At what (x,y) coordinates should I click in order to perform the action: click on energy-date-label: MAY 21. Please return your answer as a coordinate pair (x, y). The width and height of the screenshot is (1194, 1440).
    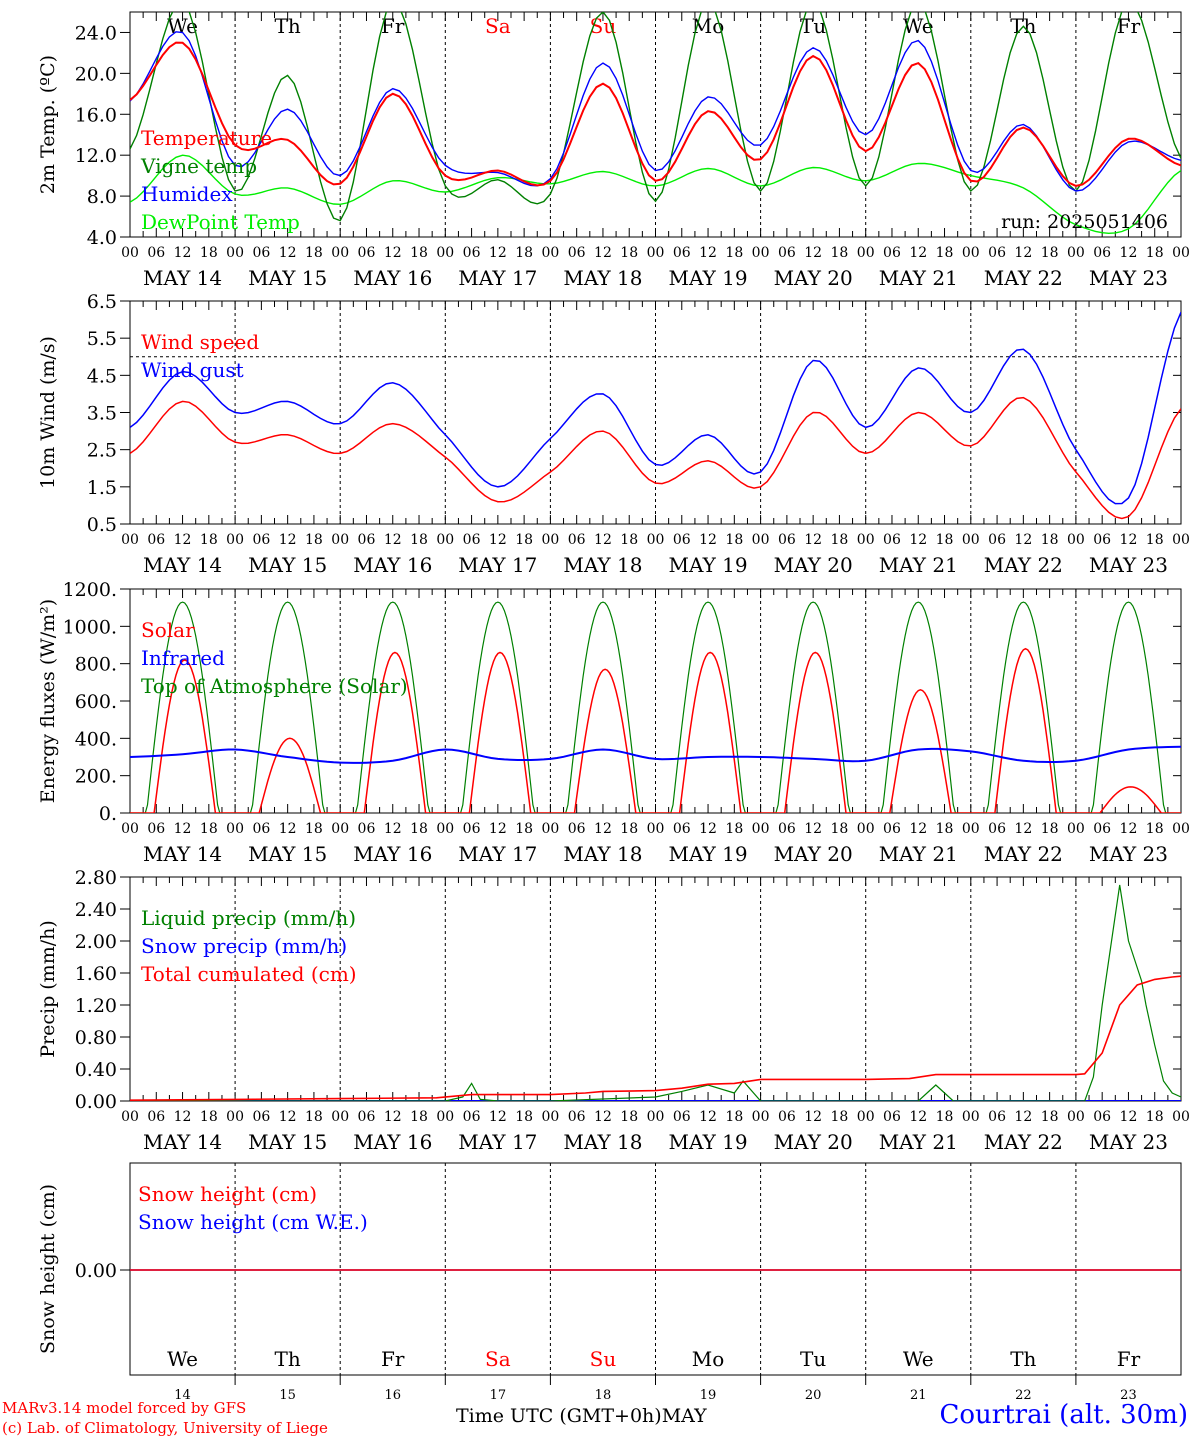
    Looking at the image, I should click on (918, 854).